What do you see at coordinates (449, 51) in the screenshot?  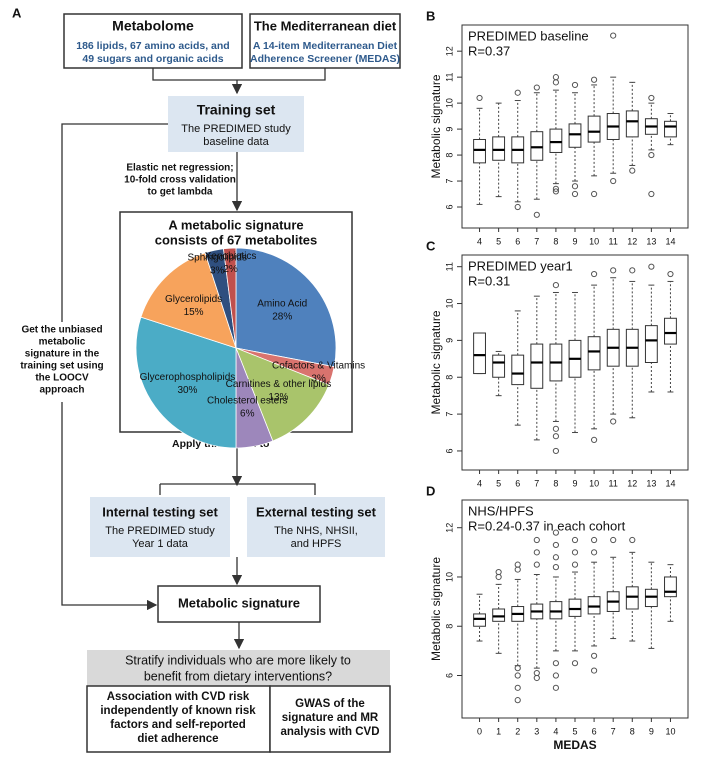 I see `y-tick-label: 12` at bounding box center [449, 51].